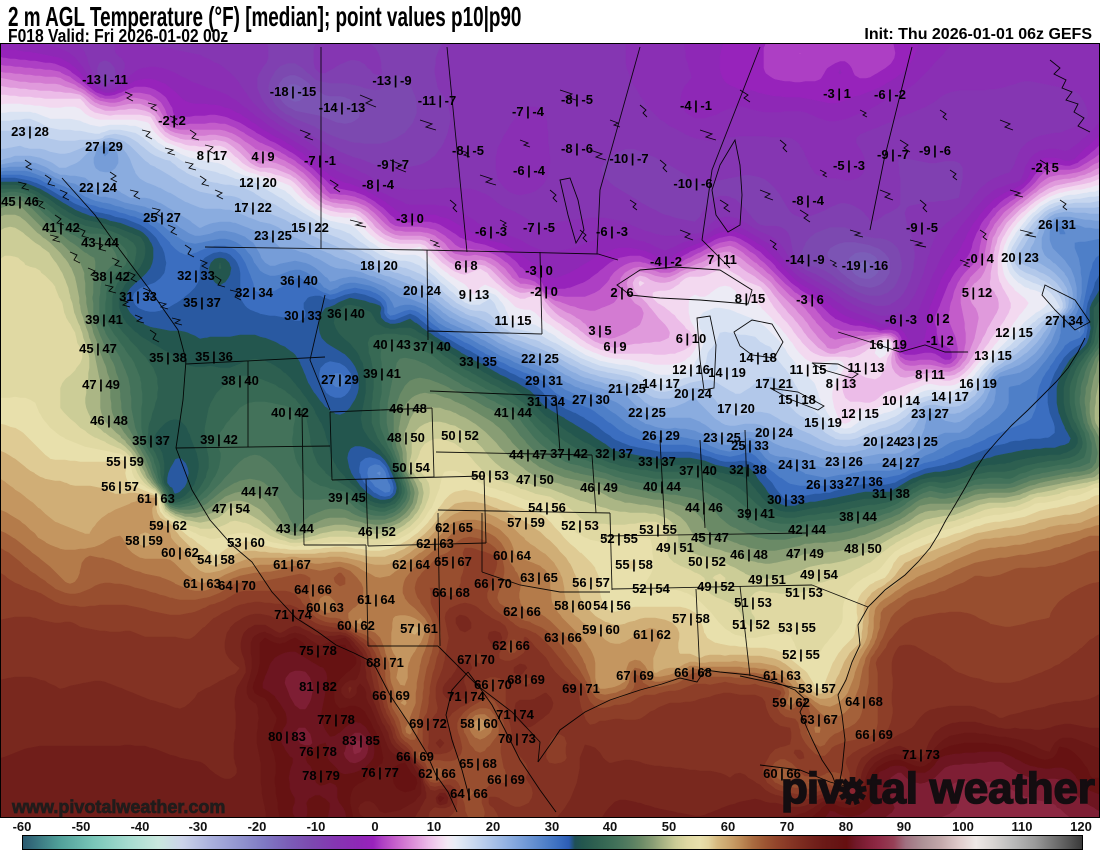 The height and width of the screenshot is (850, 1100). What do you see at coordinates (478, 361) in the screenshot?
I see `svg-text: 33 | 35` at bounding box center [478, 361].